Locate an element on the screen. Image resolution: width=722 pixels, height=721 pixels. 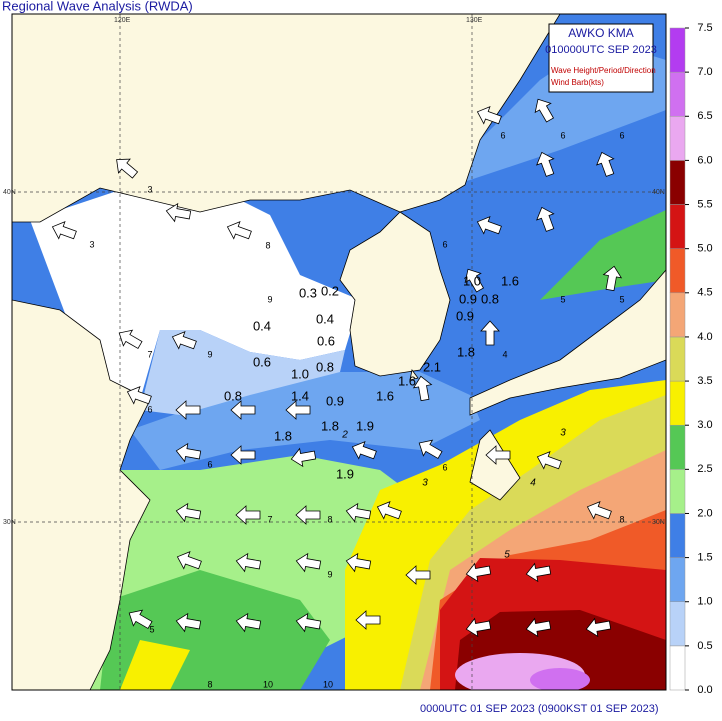
colorbar-label: 3.0 is located at coordinates (704, 425).